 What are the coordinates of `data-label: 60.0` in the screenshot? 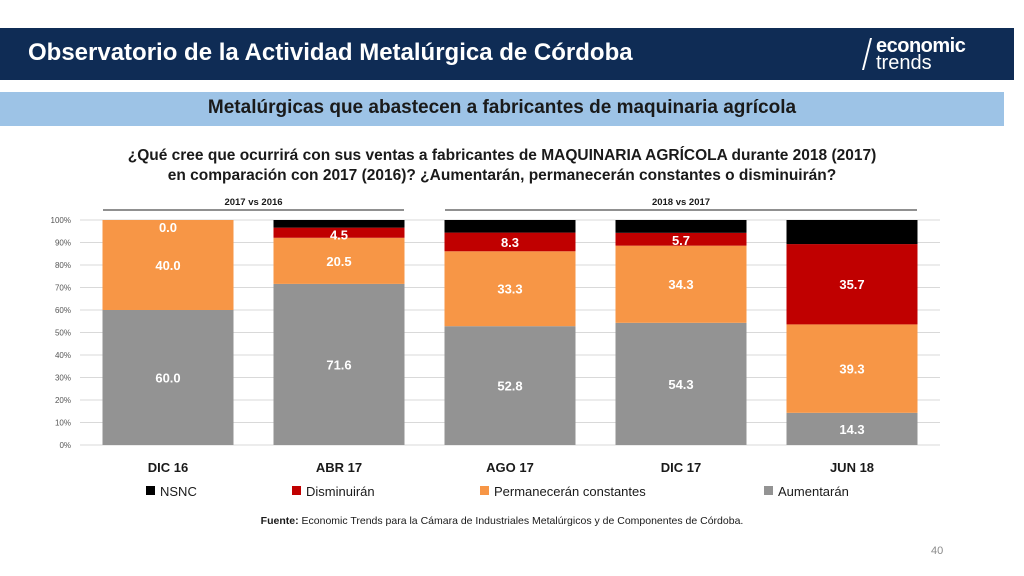 It's located at (167, 378).